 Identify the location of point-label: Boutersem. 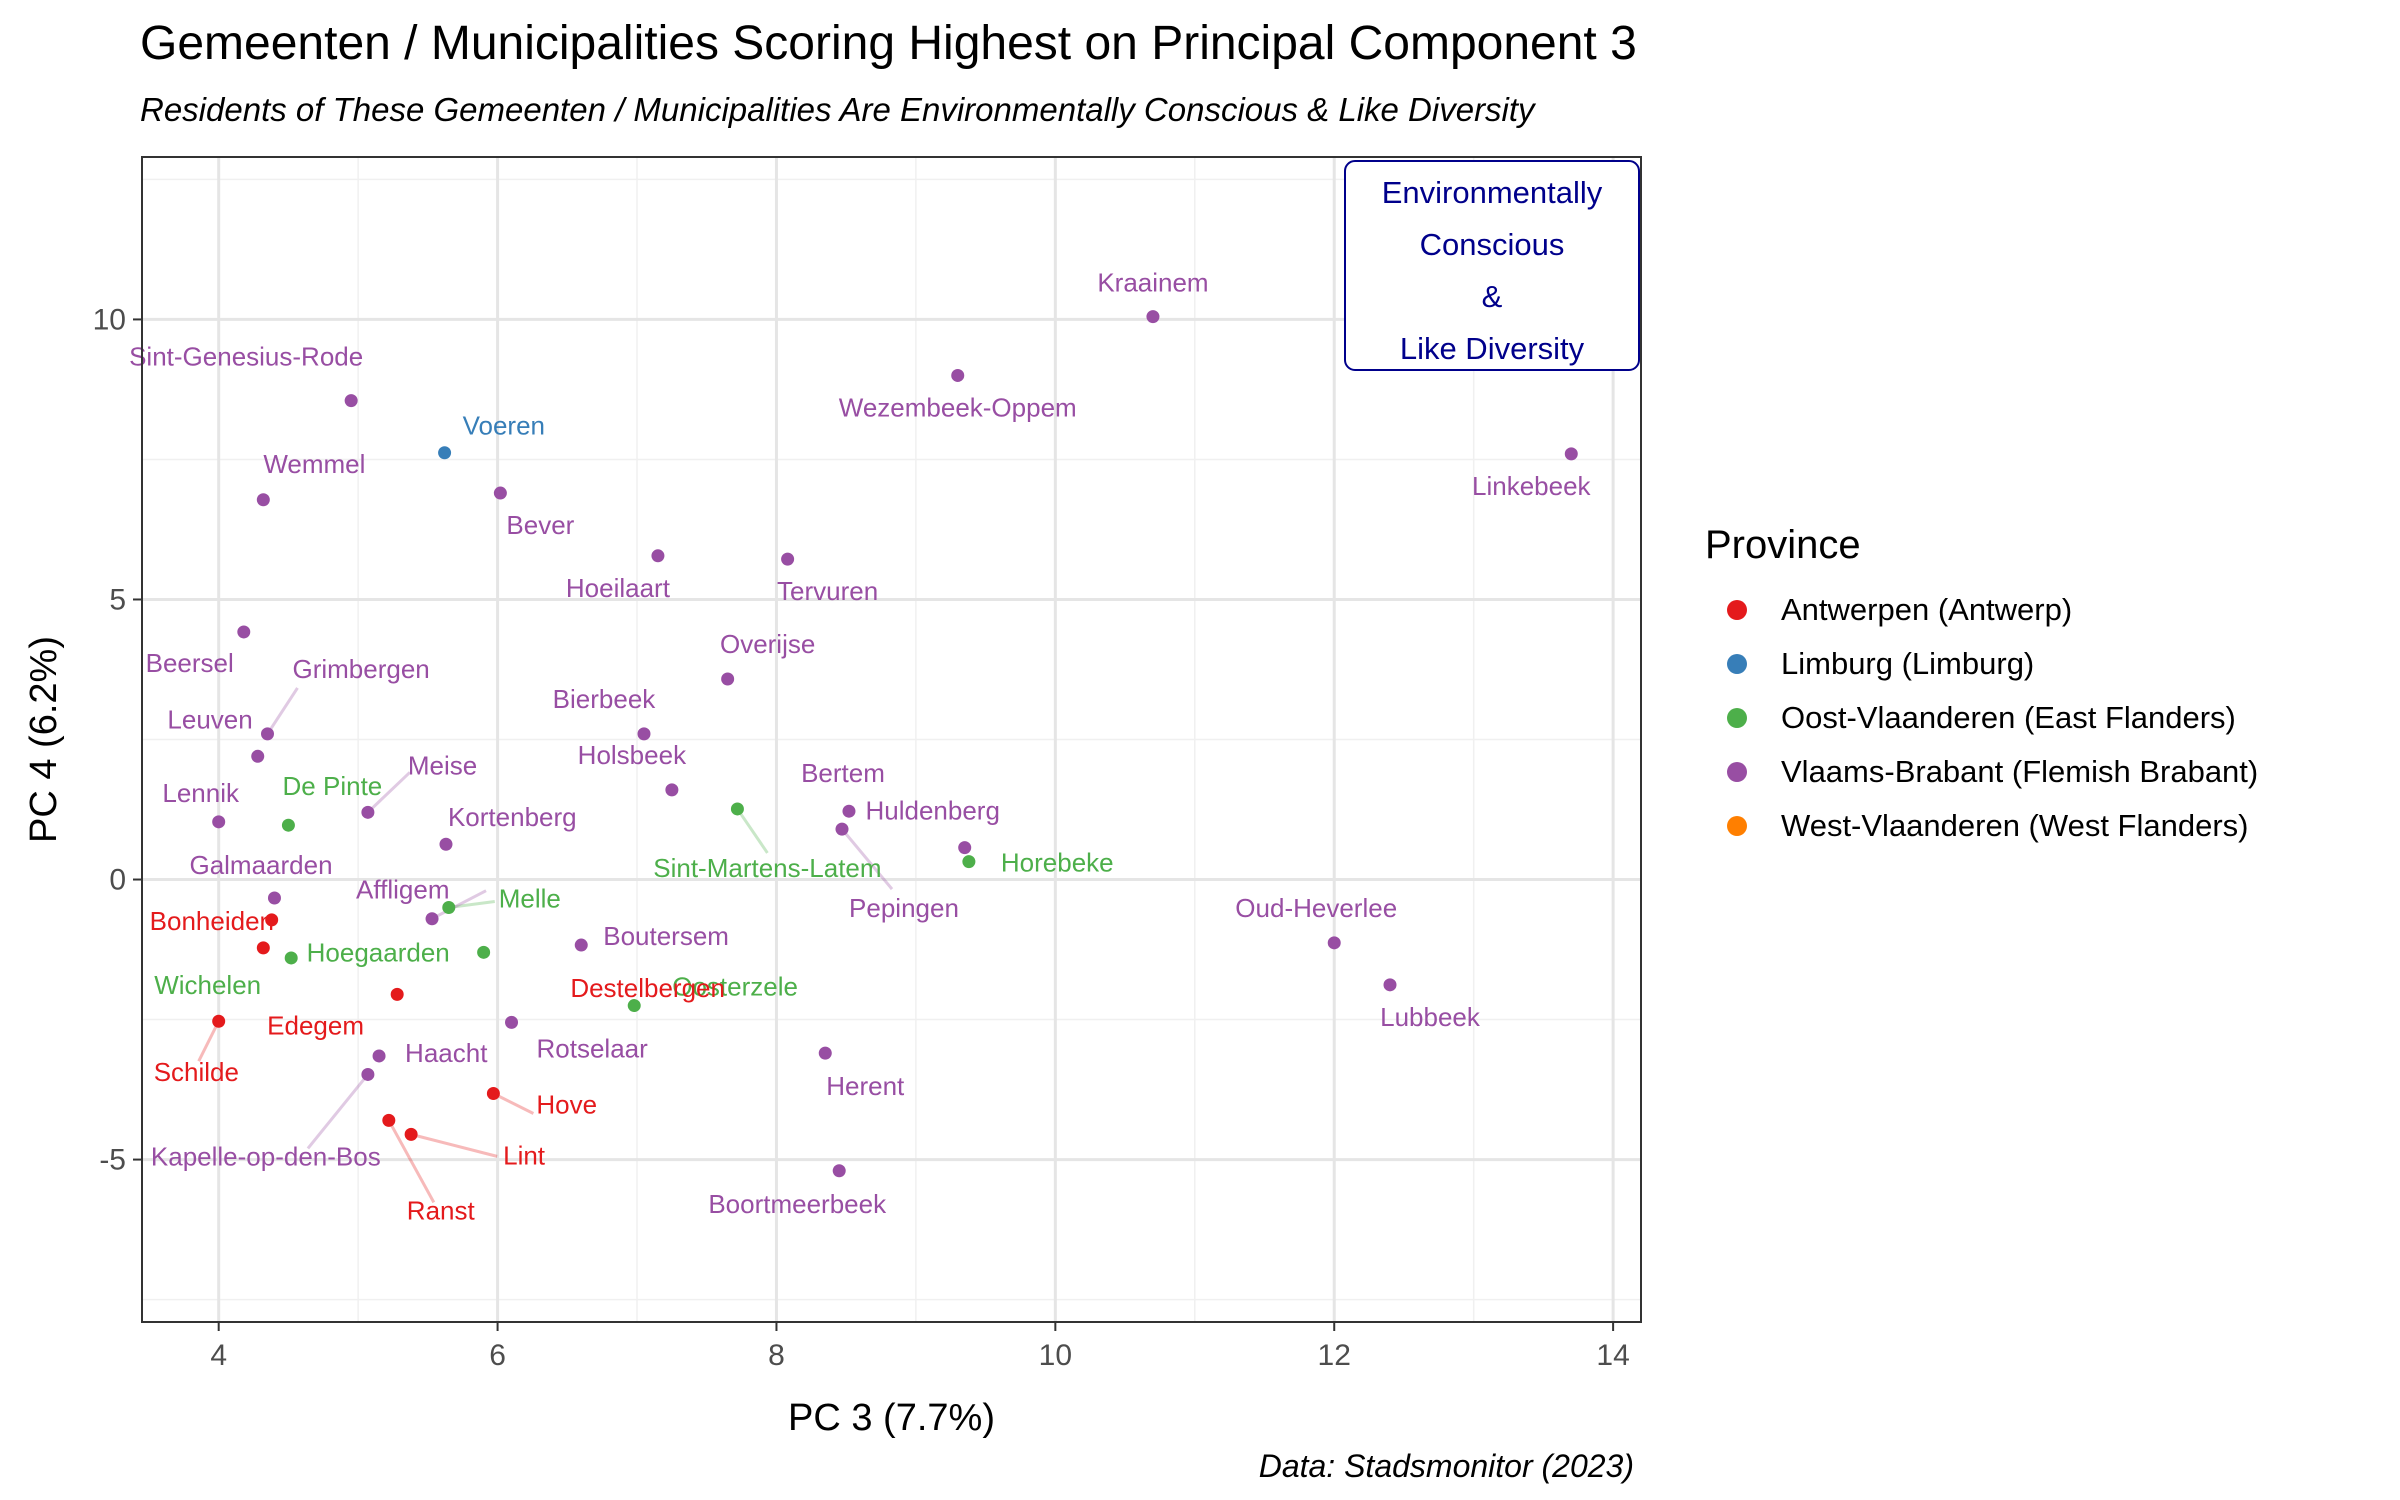
(666, 936).